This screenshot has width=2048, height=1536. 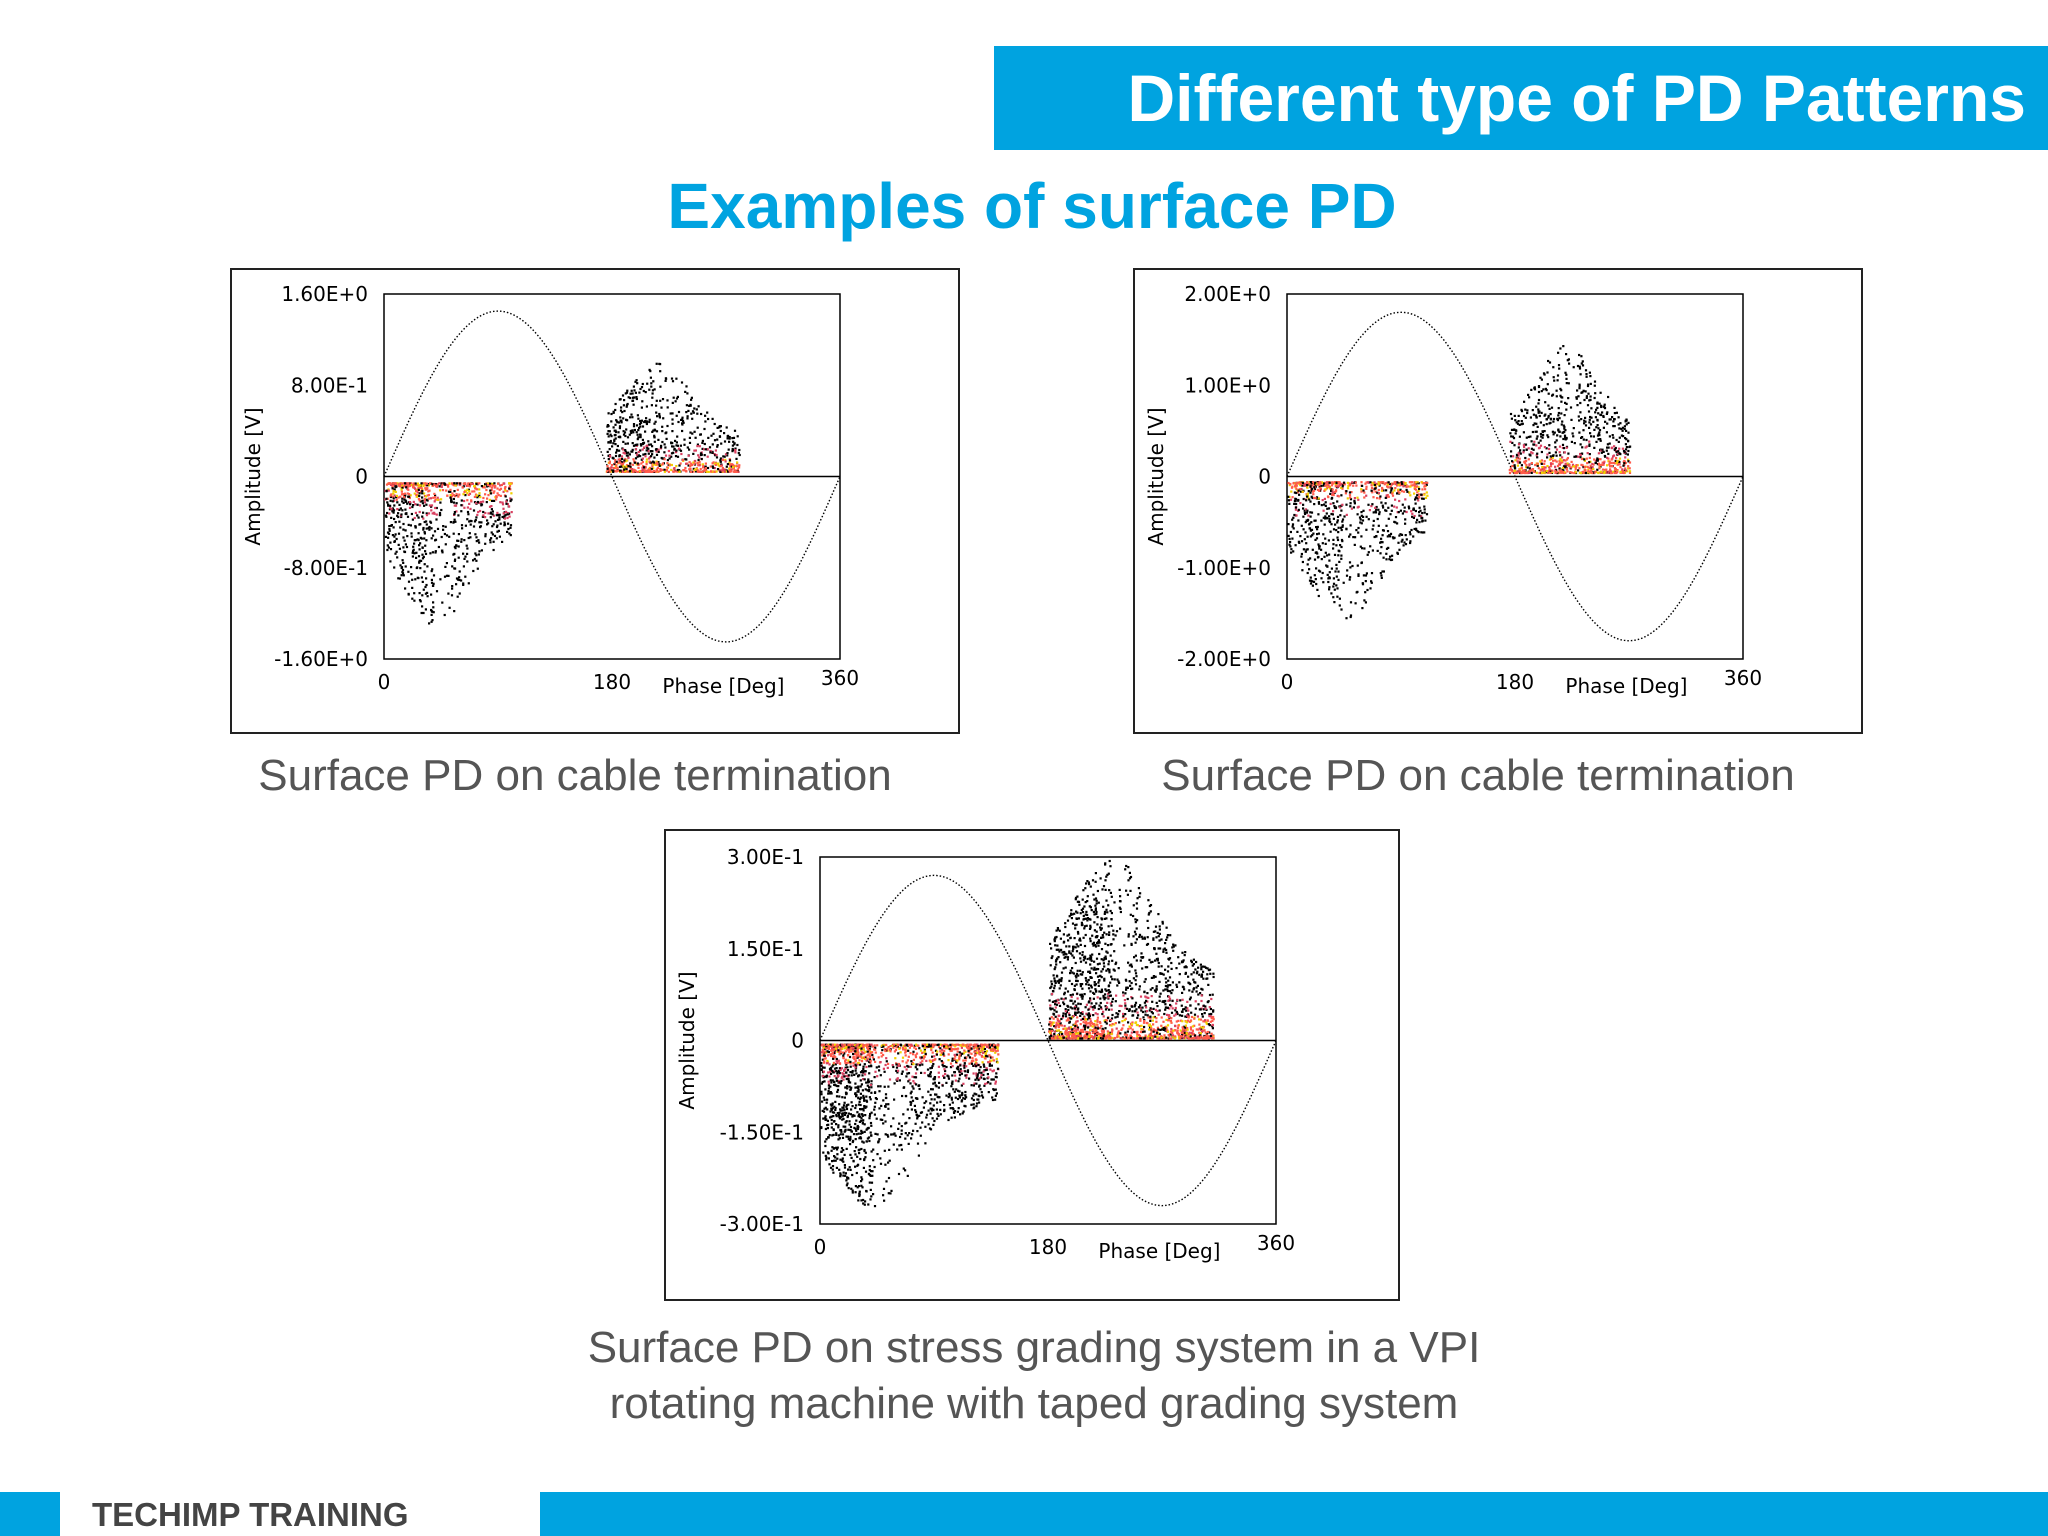 What do you see at coordinates (797, 1041) in the screenshot?
I see `y-tick-label: 0` at bounding box center [797, 1041].